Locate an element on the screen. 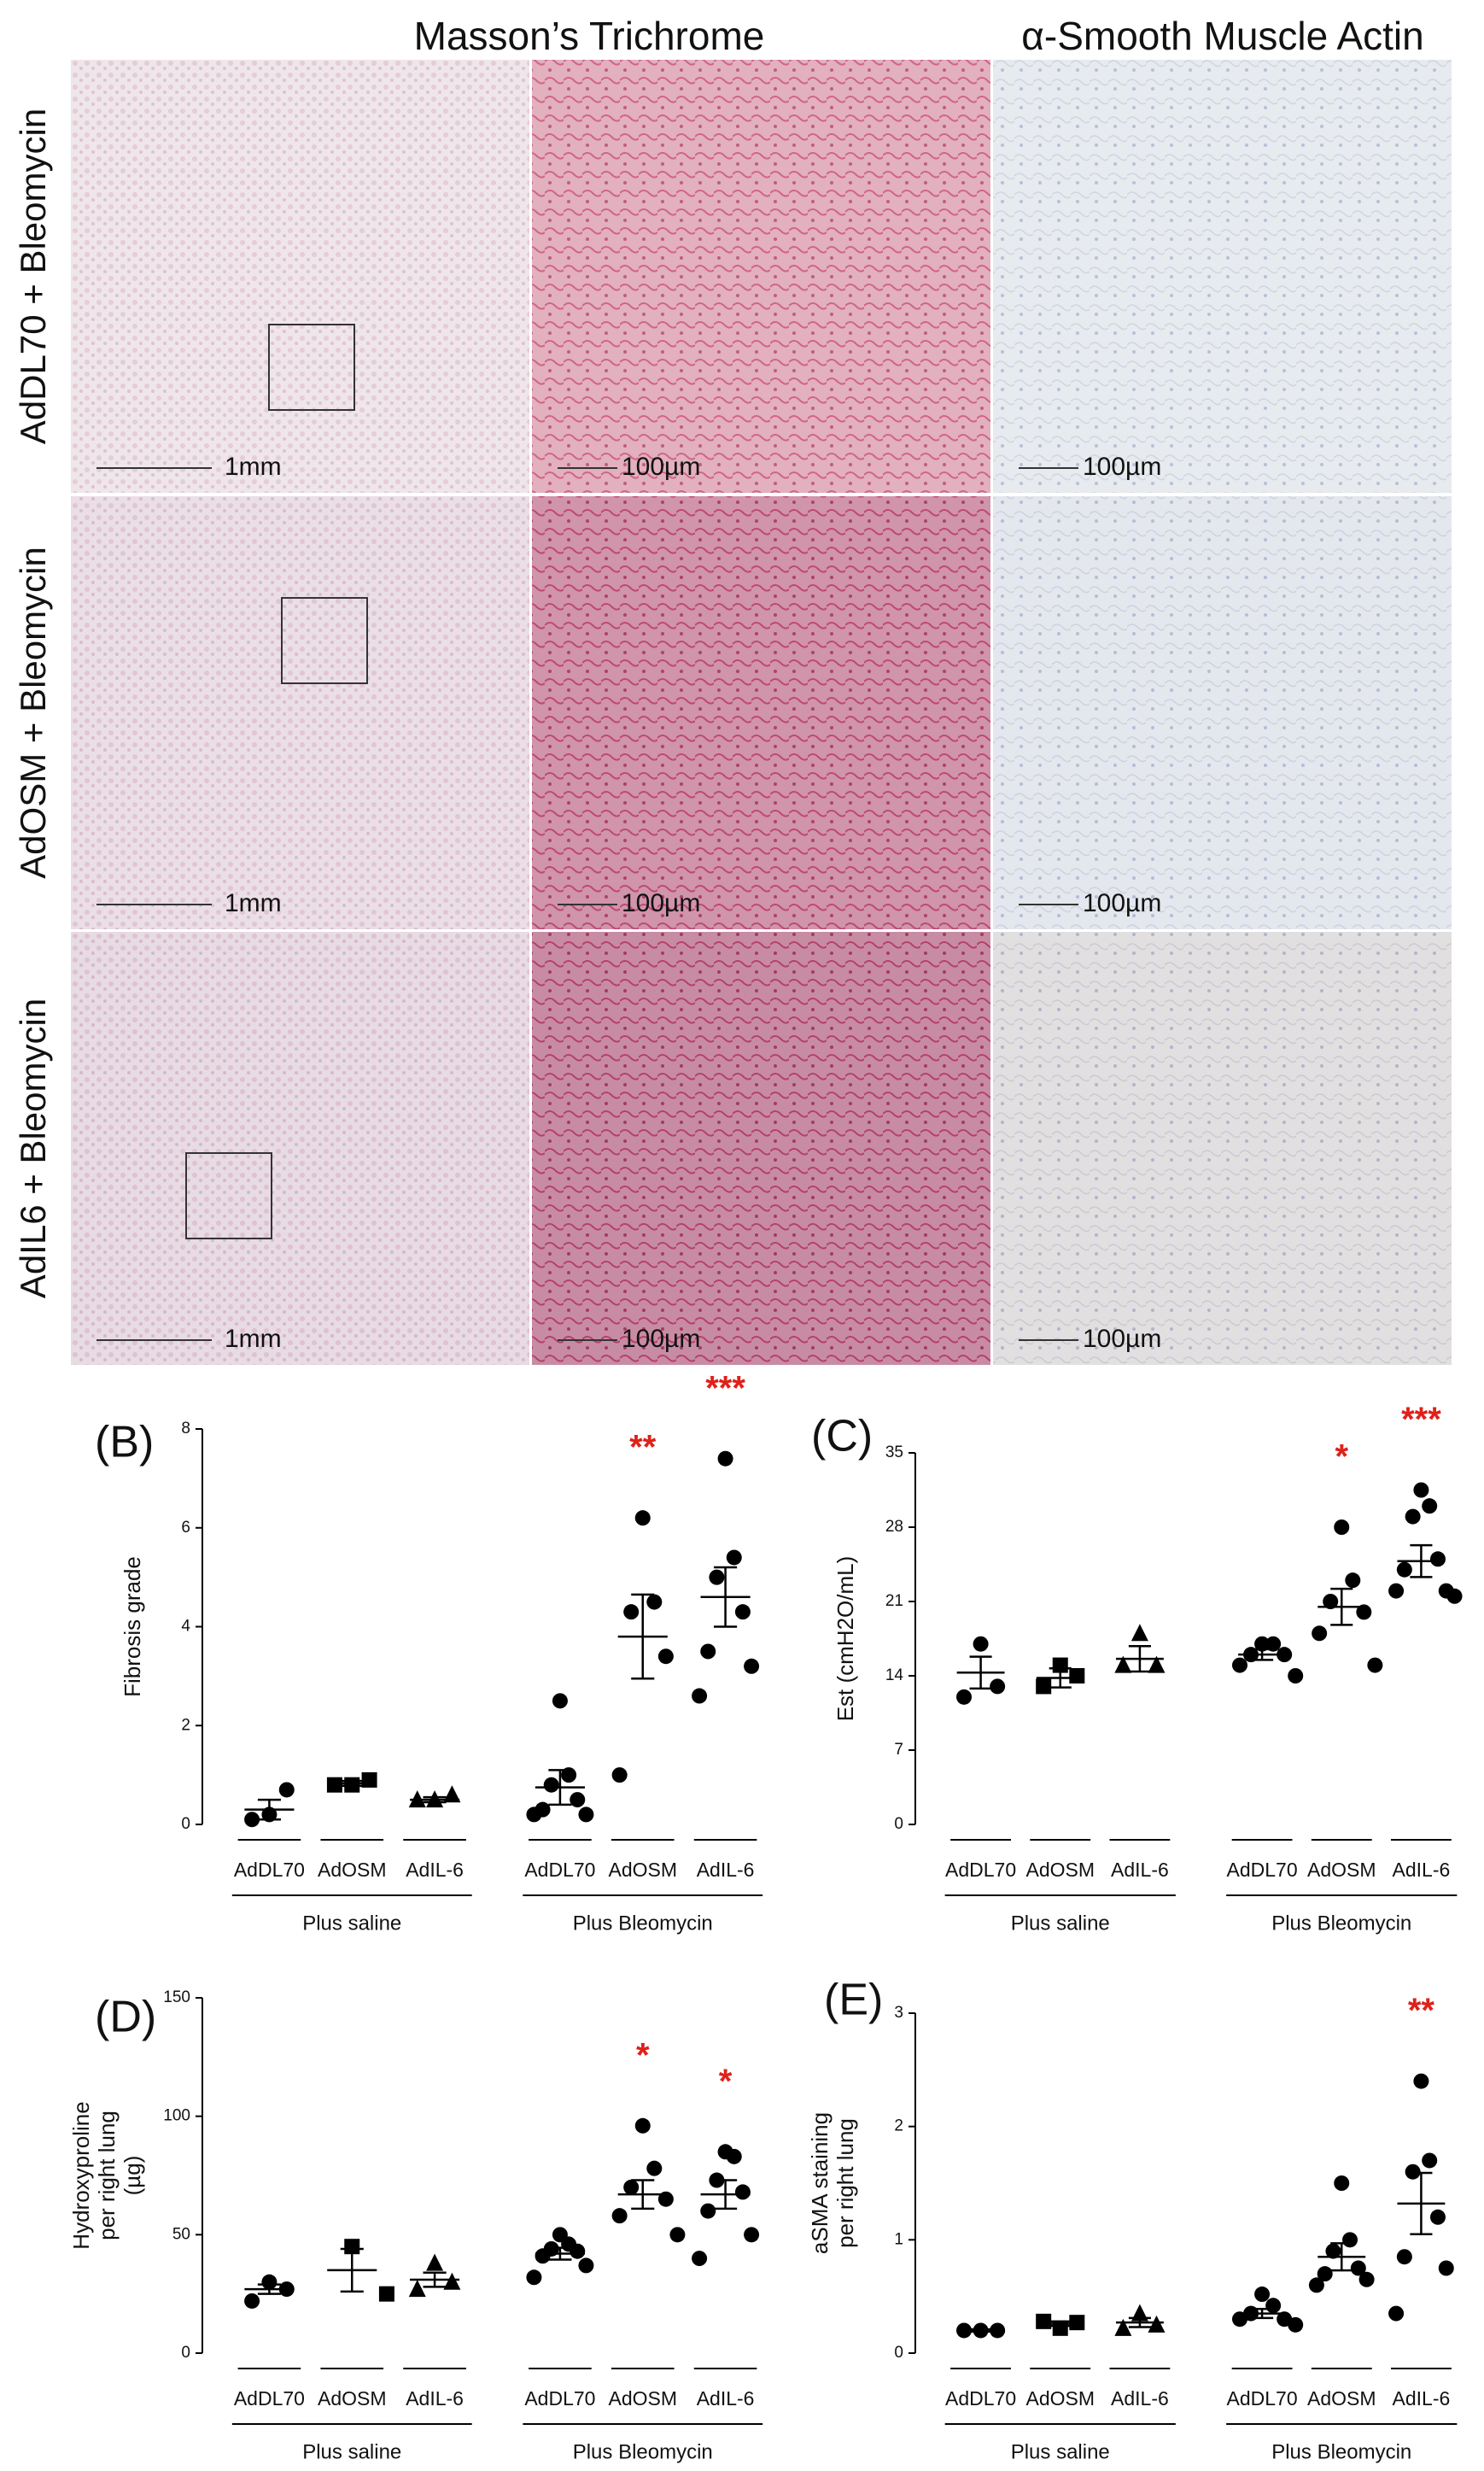 Image resolution: width=1484 pixels, height=2471 pixels. y-tick-label: 14 is located at coordinates (895, 1675).